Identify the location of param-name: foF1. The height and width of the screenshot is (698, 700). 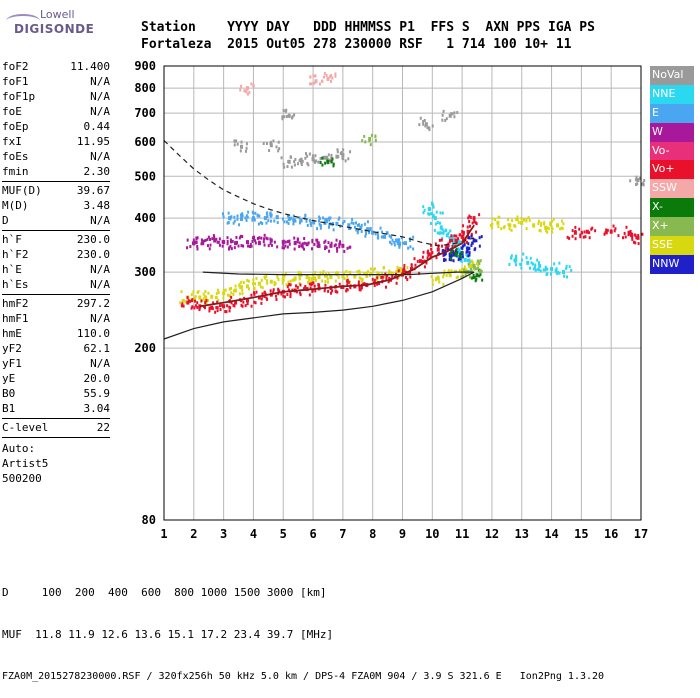
(15, 81).